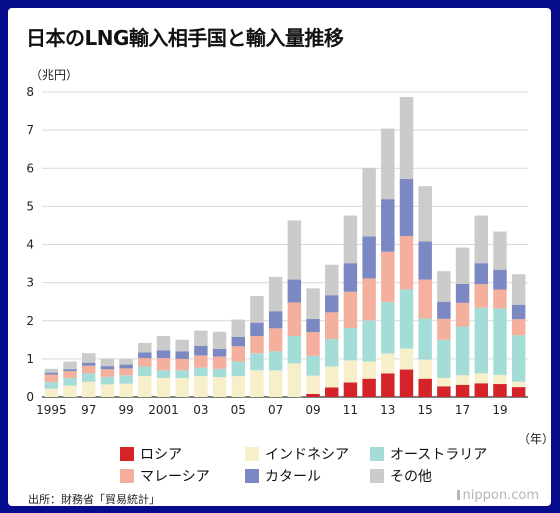 The height and width of the screenshot is (513, 560). I want to click on x-tick-label: 97, so click(88, 410).